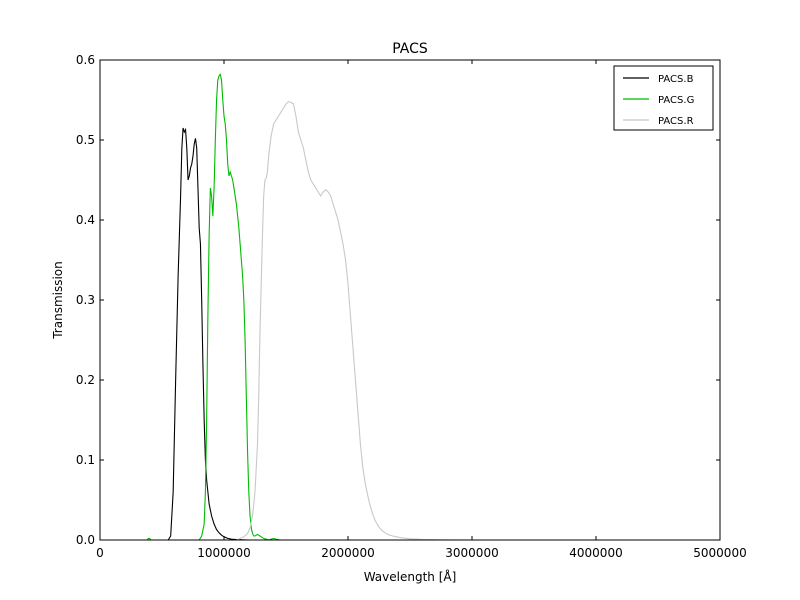 This screenshot has height=600, width=800. Describe the element at coordinates (85, 140) in the screenshot. I see `y-tick-label: 0.5` at that location.